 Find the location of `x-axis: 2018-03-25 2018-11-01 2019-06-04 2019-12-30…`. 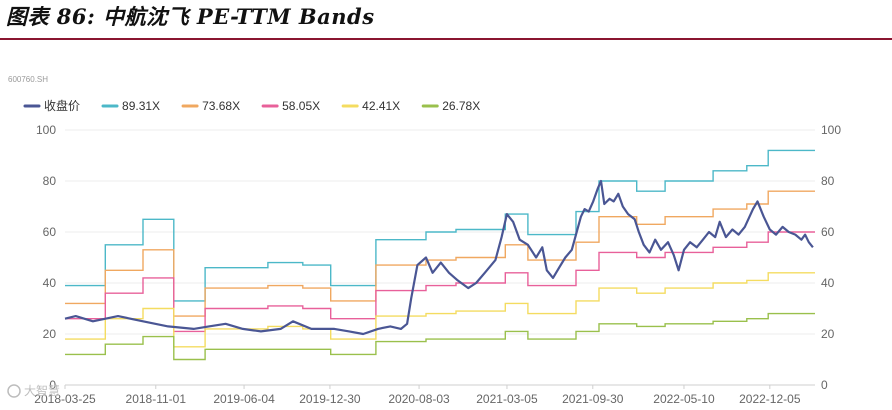

x-axis: 2018-03-25 2018-11-01 2019-06-04 2019-12-30… is located at coordinates (417, 395).